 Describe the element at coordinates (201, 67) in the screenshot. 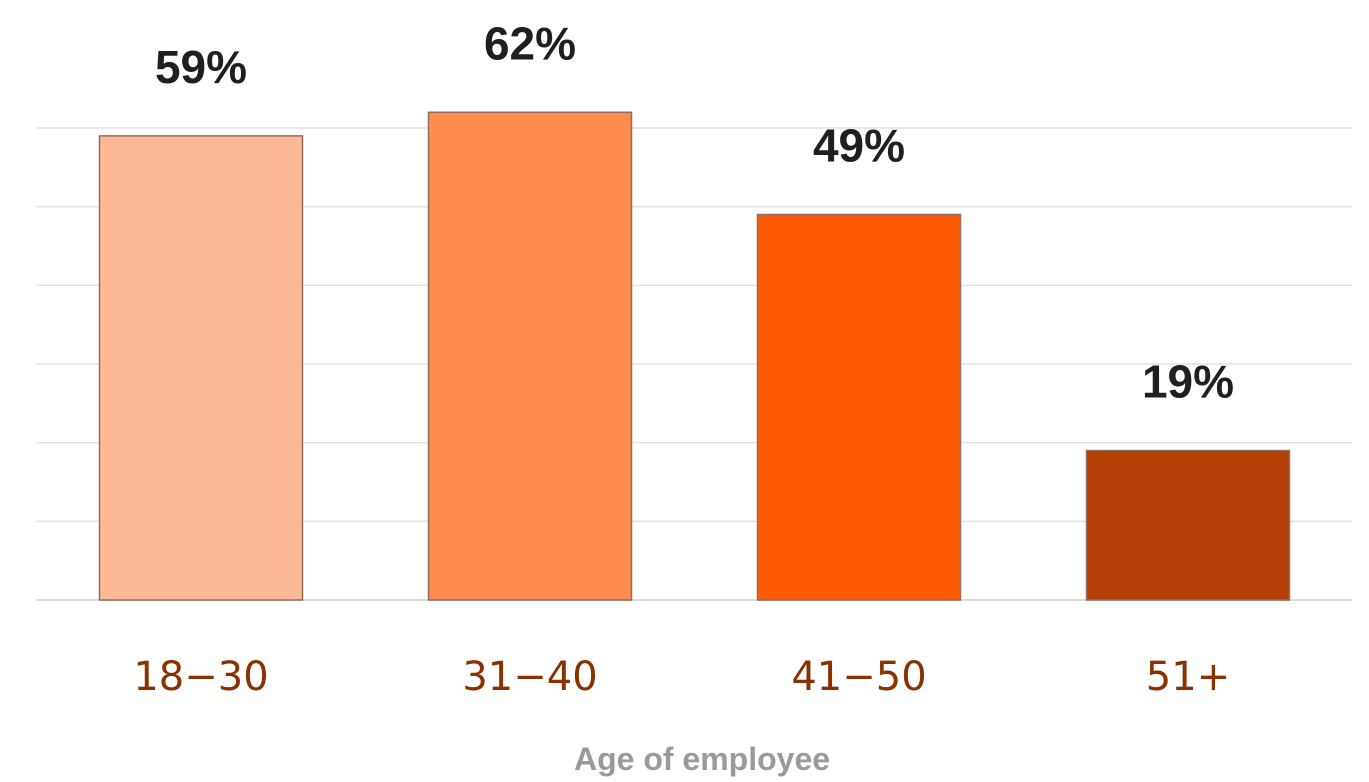

I see `value-label-18-30: 59%` at that location.